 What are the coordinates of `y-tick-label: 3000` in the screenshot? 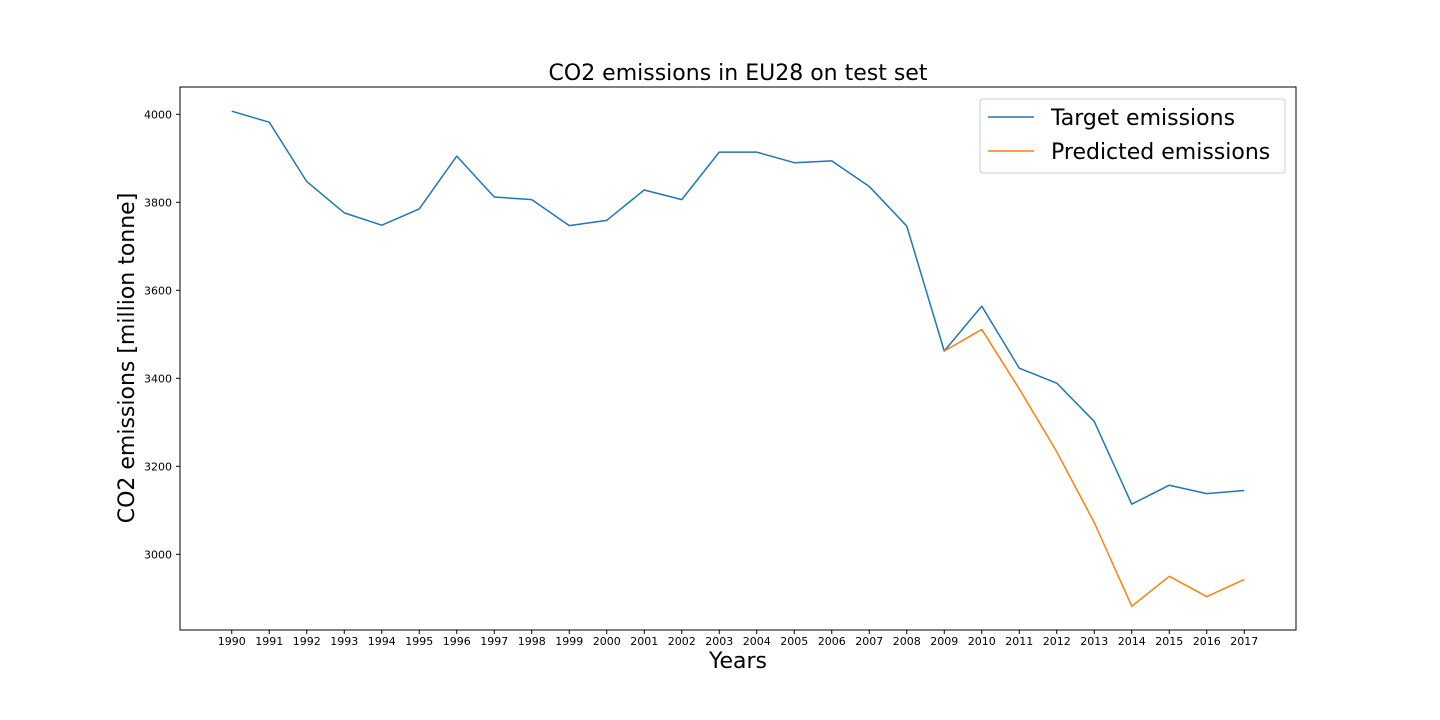 It's located at (158, 554).